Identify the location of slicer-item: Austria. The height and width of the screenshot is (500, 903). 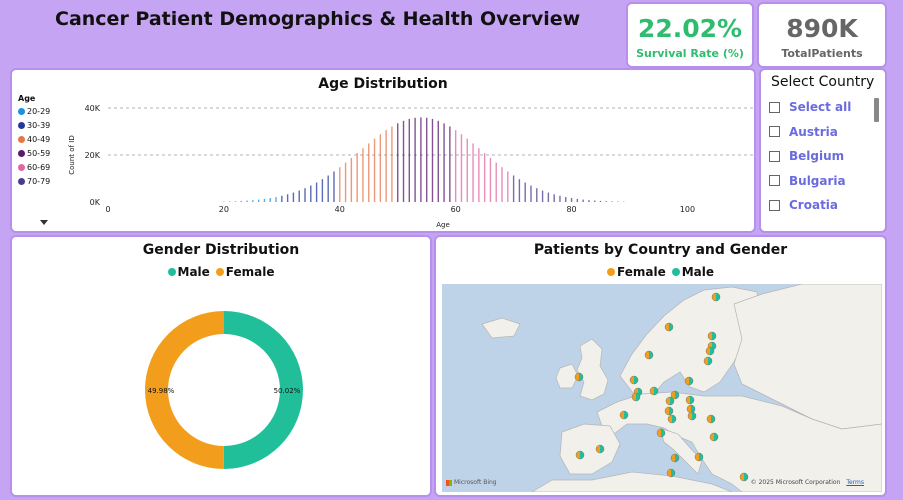
(827, 132).